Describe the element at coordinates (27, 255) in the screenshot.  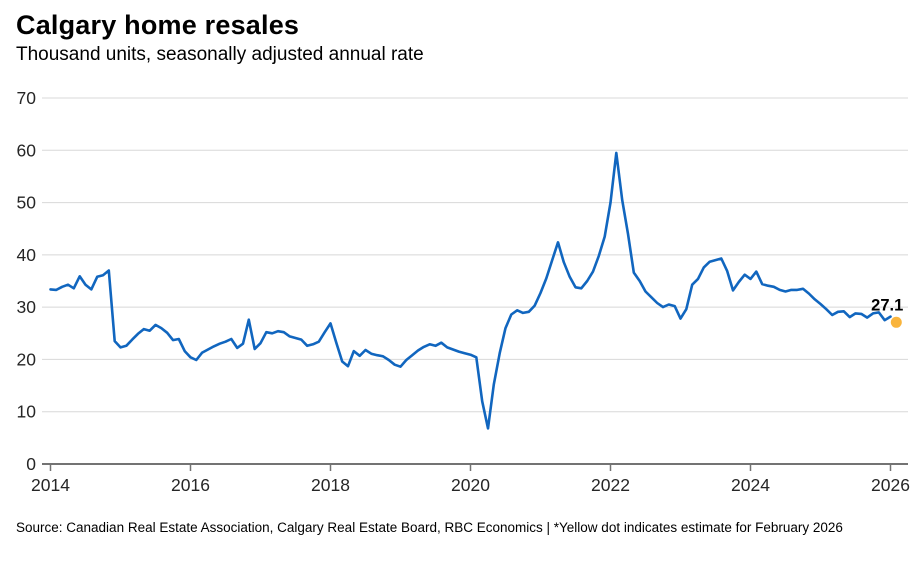
I see `y-tick-label-40: 40` at that location.